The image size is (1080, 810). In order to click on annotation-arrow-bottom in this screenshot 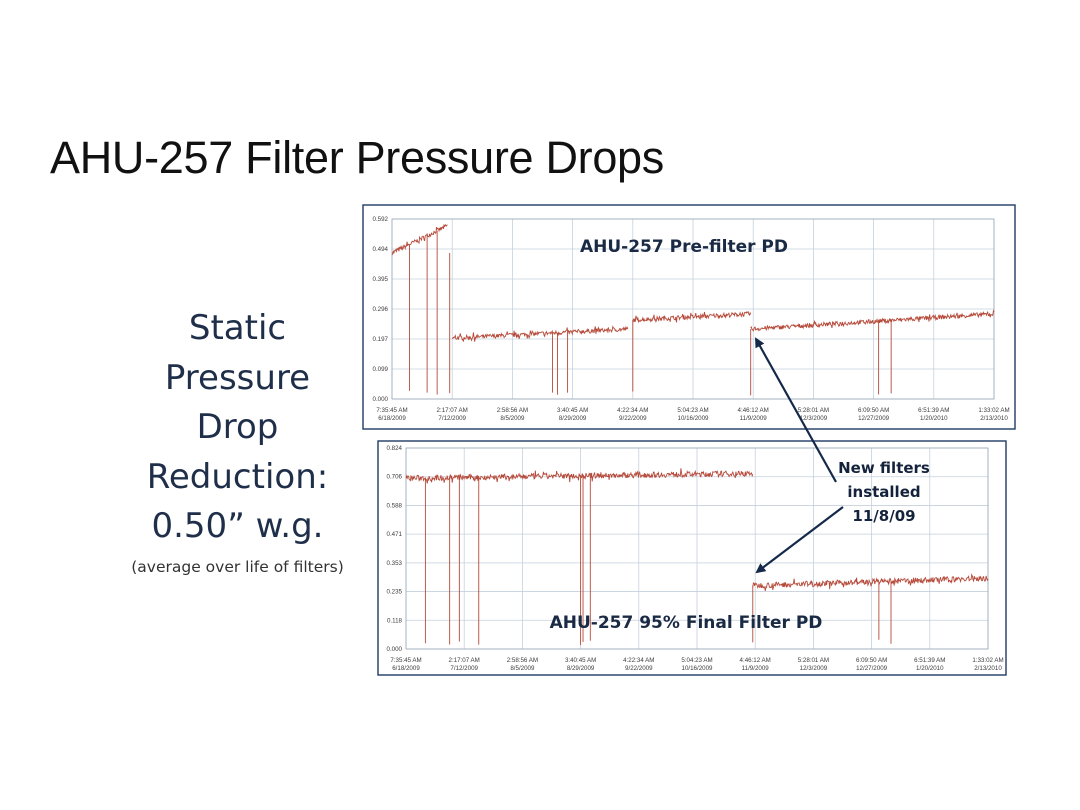, I will do `click(799, 540)`.